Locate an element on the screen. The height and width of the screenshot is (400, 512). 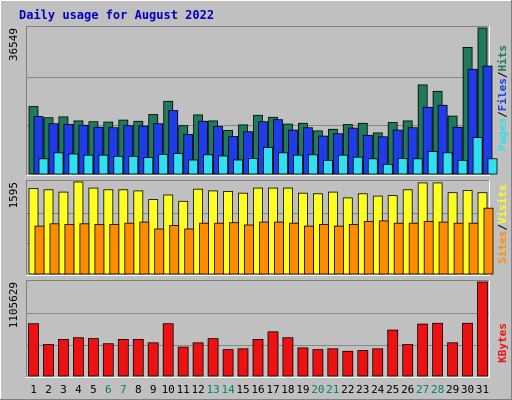
x-tick-label: 4 is located at coordinates (78, 389).